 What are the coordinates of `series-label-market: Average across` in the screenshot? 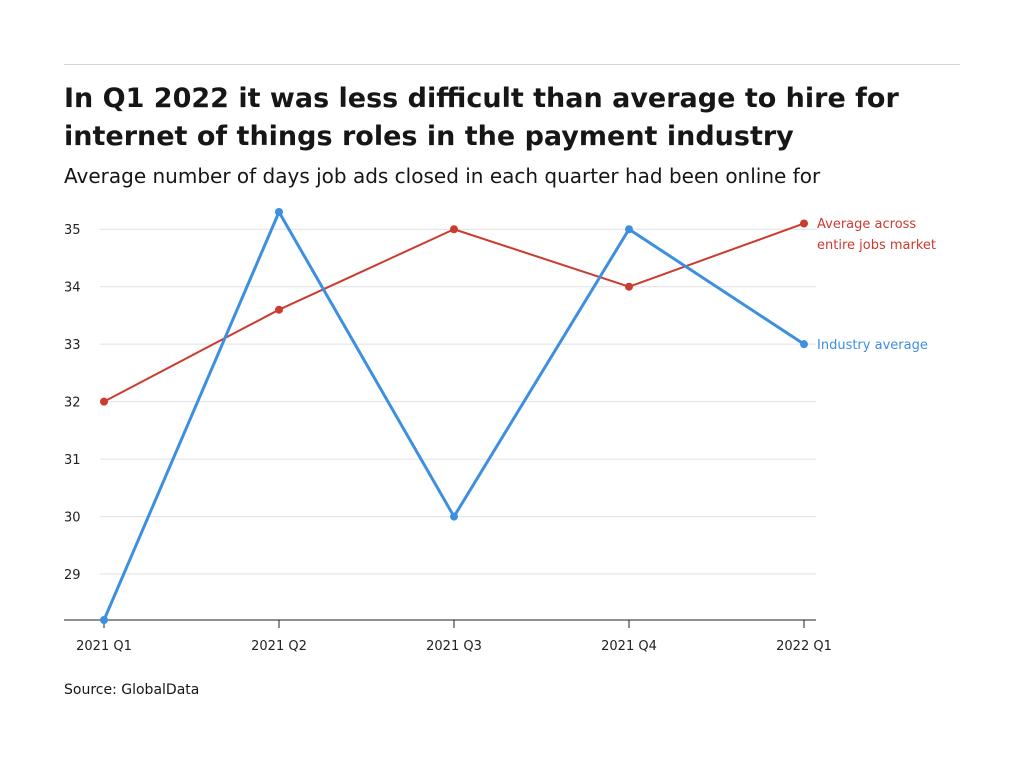 It's located at (866, 224).